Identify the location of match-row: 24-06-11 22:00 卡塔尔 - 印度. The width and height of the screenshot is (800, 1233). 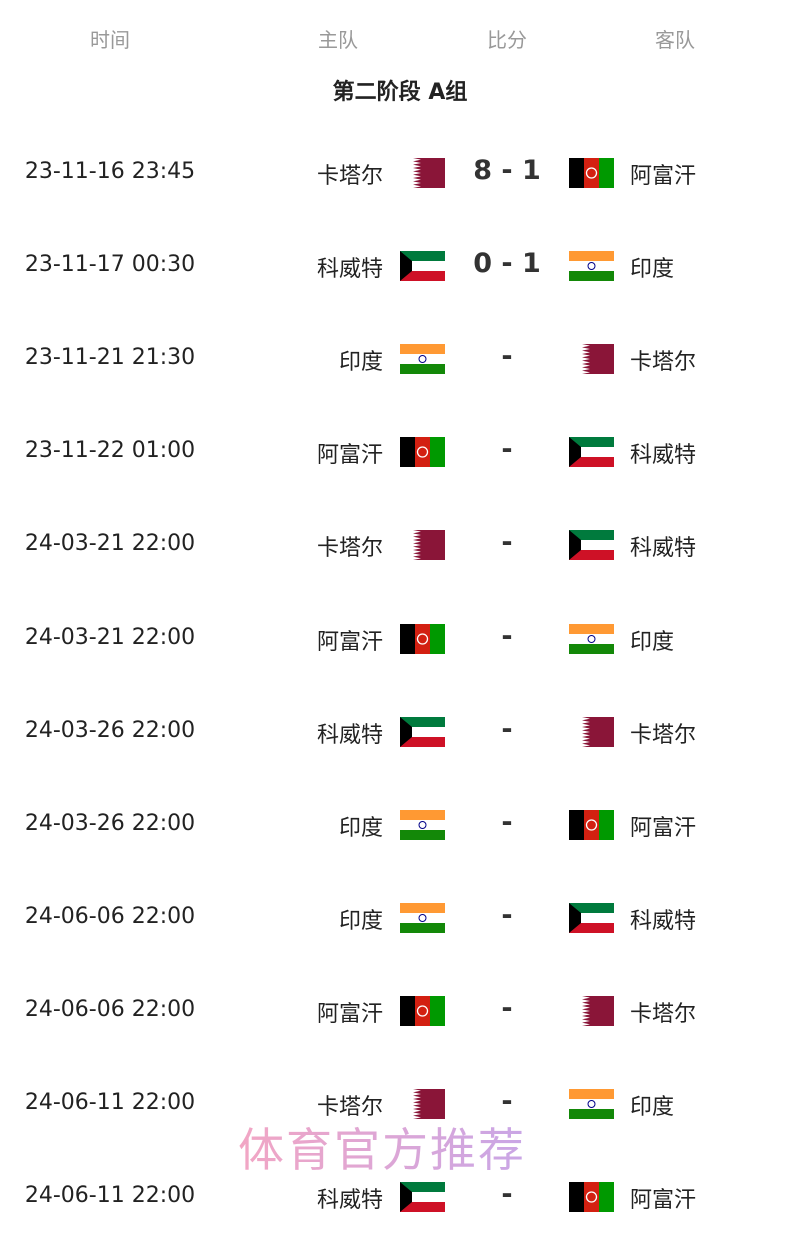
(400, 1104).